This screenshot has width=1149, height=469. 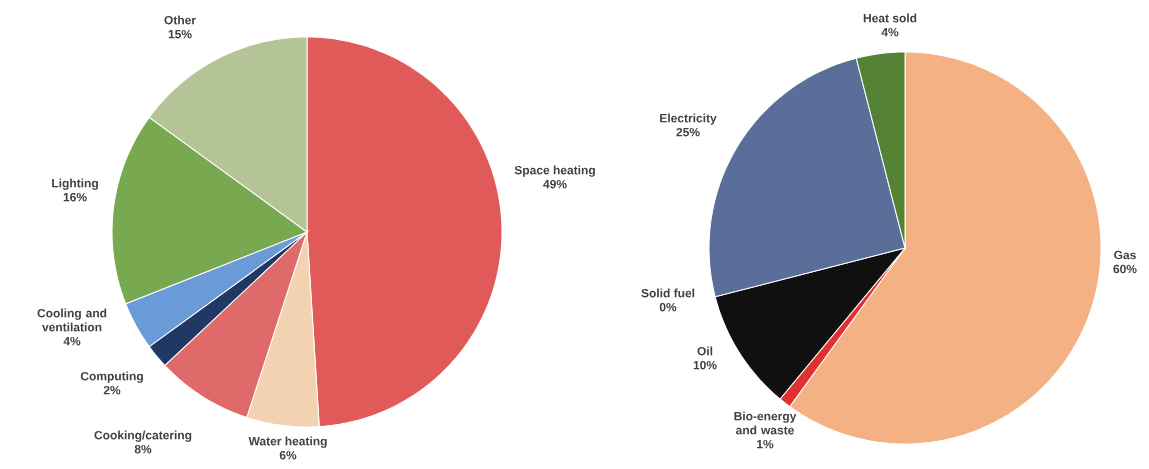 What do you see at coordinates (705, 365) in the screenshot?
I see `data-label: 10%` at bounding box center [705, 365].